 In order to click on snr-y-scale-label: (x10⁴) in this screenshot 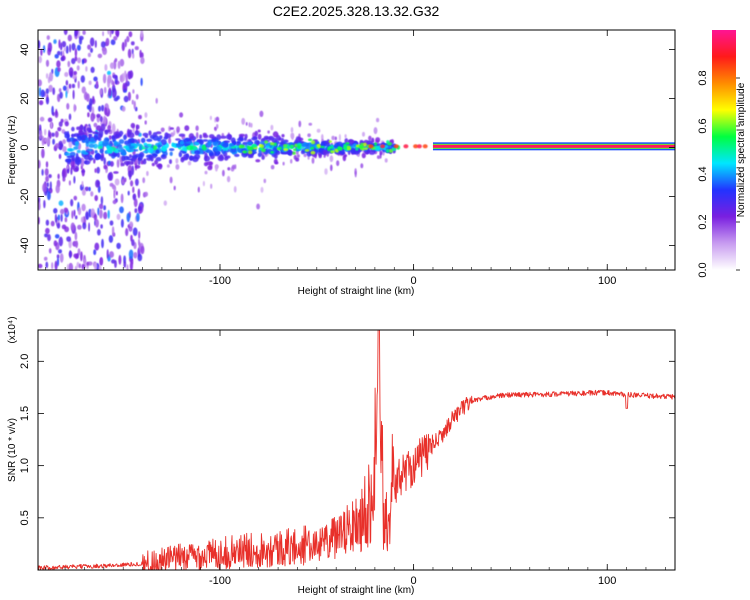, I will do `click(12, 329)`.